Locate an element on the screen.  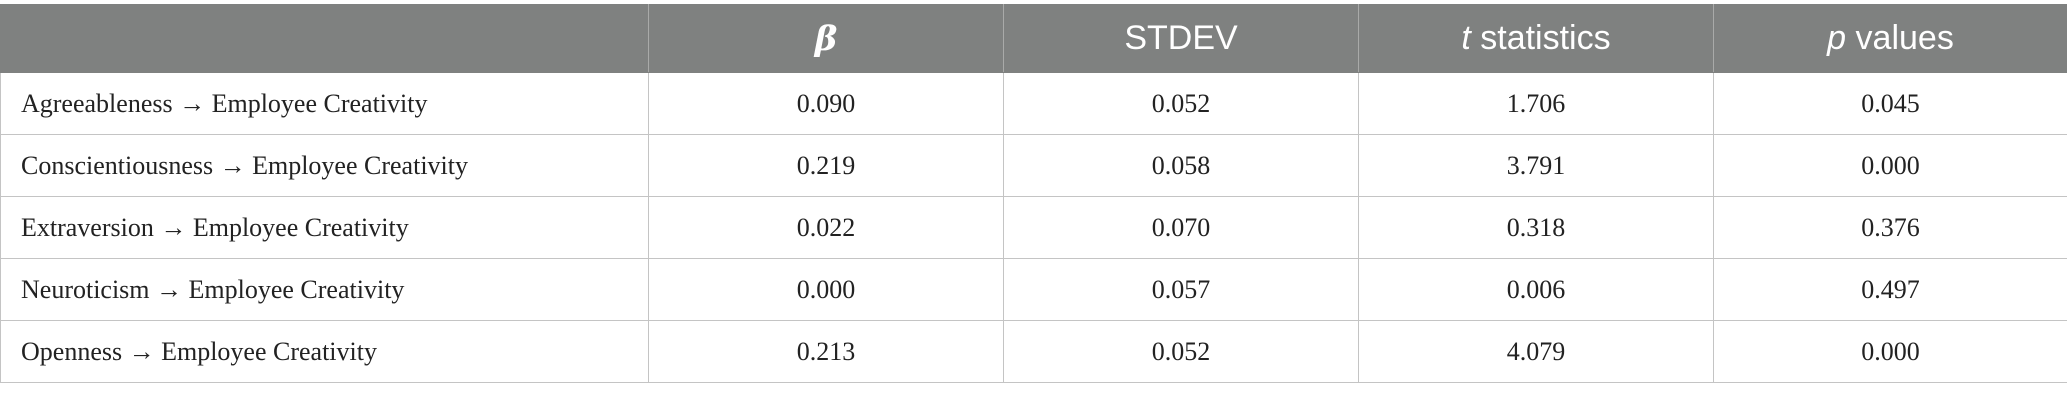
t-statistic-cell: 4.079 is located at coordinates (1536, 351).